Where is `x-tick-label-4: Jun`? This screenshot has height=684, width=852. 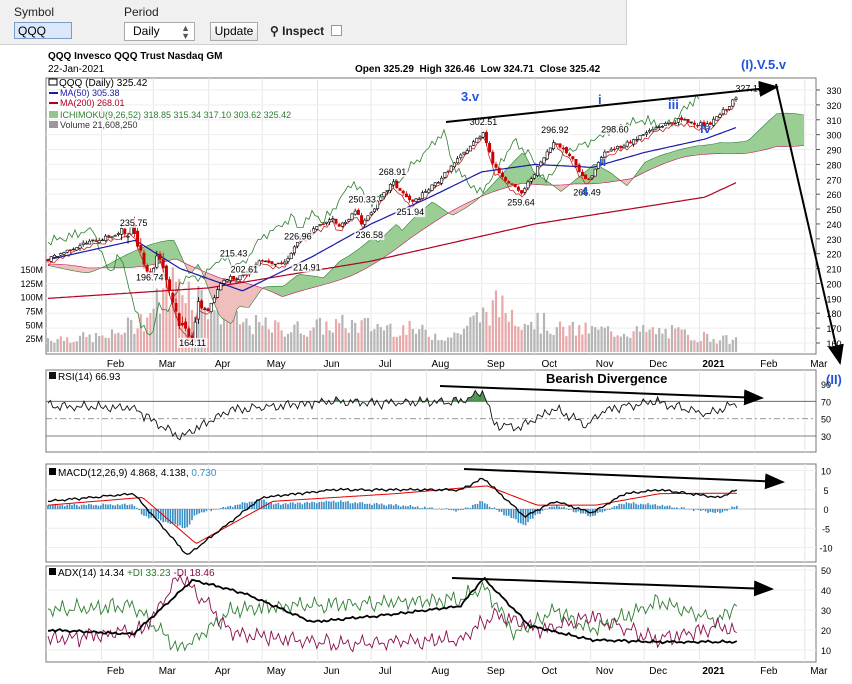 x-tick-label-4: Jun is located at coordinates (331, 671).